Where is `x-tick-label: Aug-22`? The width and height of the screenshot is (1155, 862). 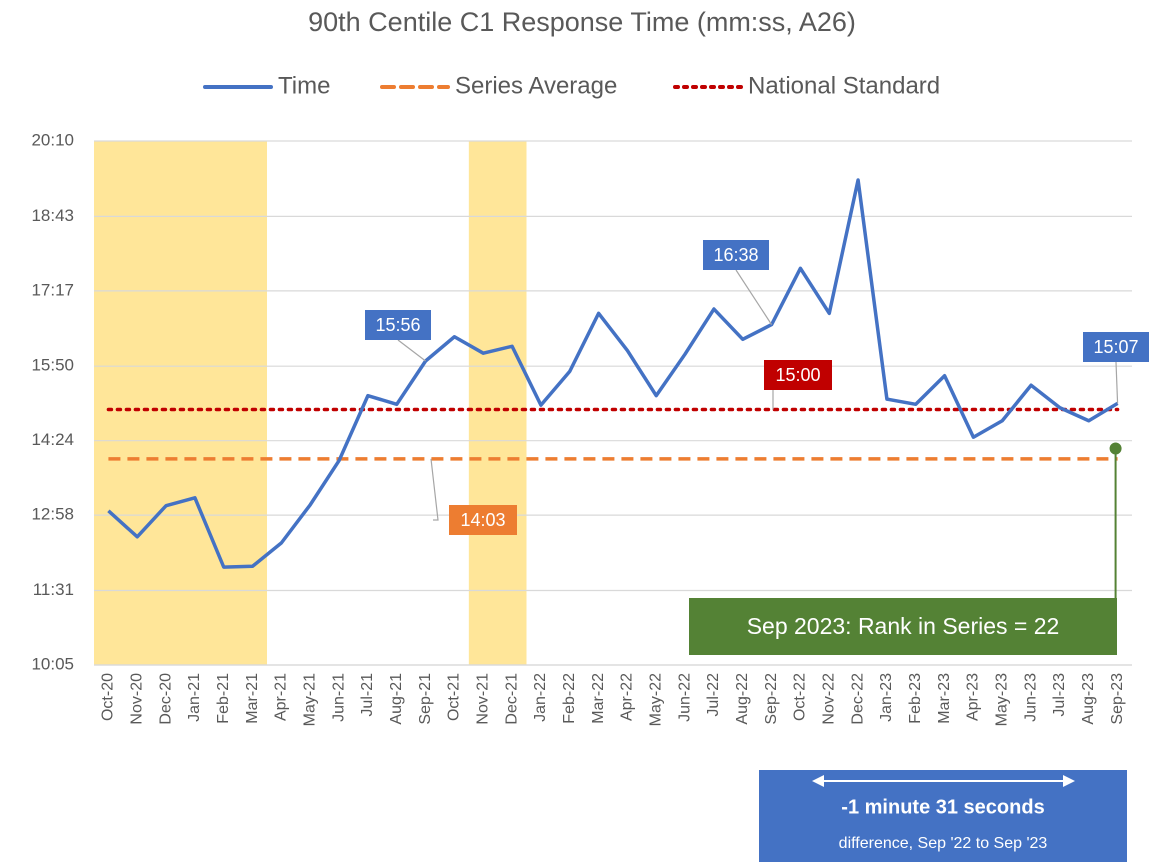
x-tick-label: Aug-22 is located at coordinates (742, 699).